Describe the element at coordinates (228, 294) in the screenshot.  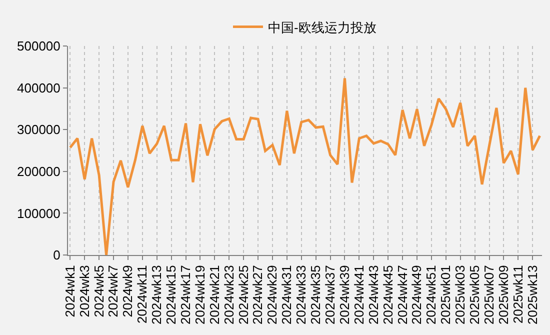
I see `x-tick-label: 2024wk23` at that location.